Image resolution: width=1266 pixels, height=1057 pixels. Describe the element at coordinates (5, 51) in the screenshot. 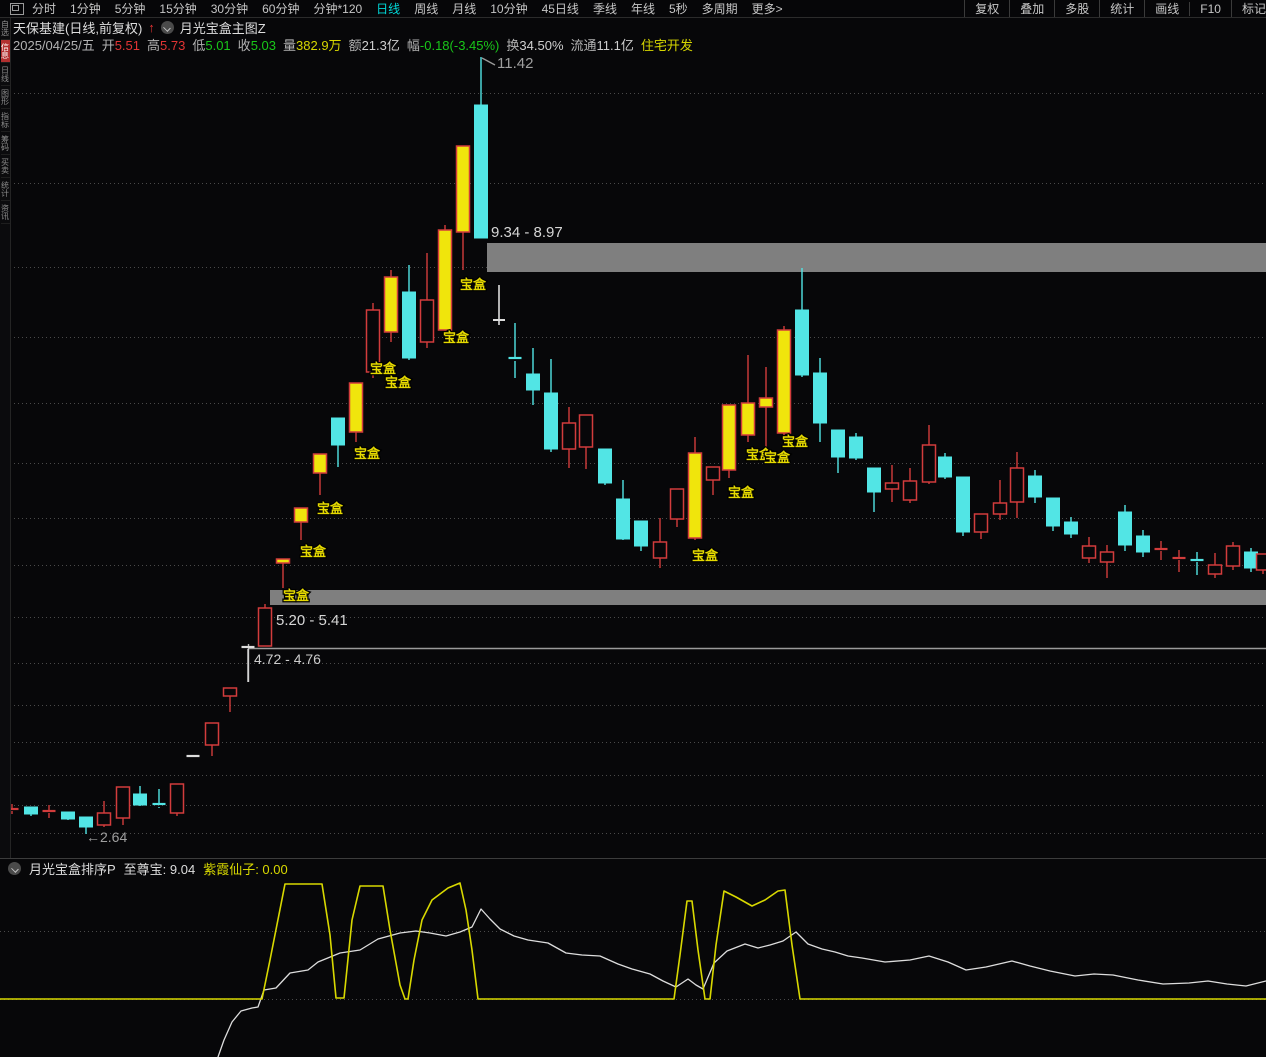

I see `side-tab-信息: 信息` at that location.